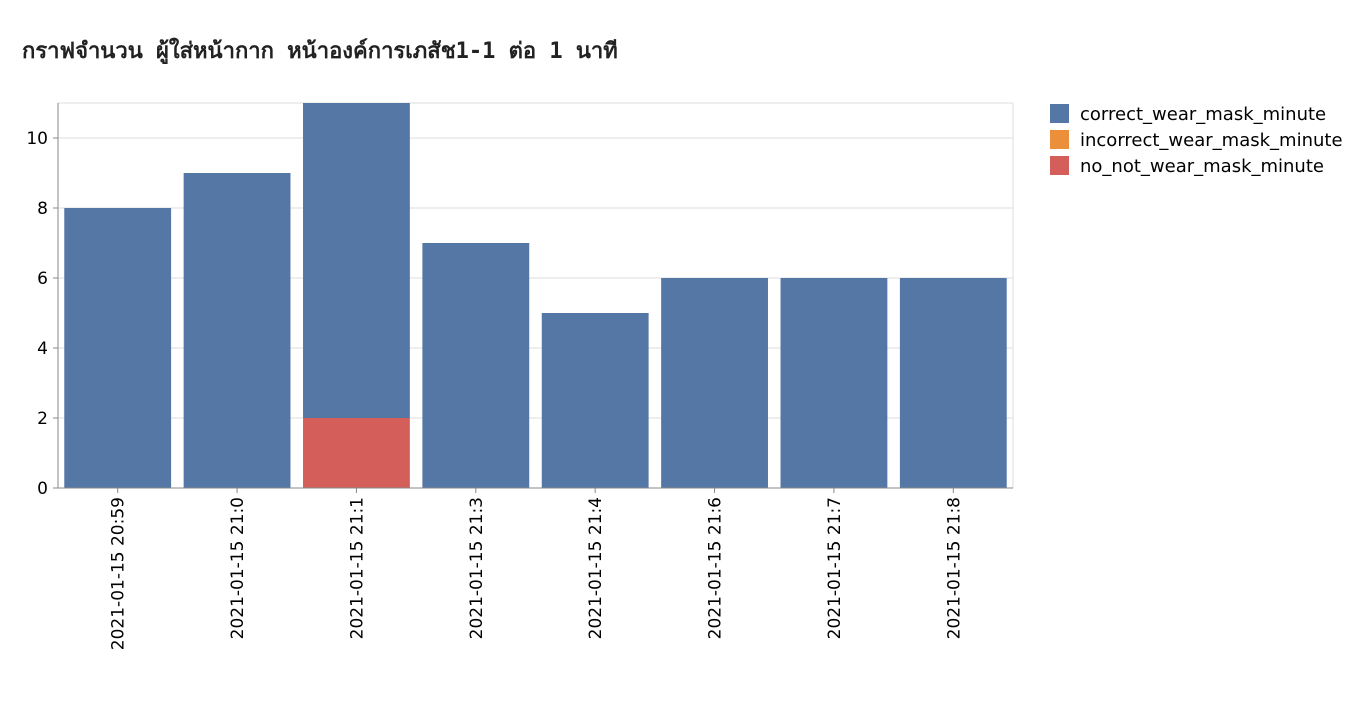 Image resolution: width=1360 pixels, height=728 pixels. Describe the element at coordinates (835, 568) in the screenshot. I see `x-tick-label: 2021-01-15 21:7` at that location.